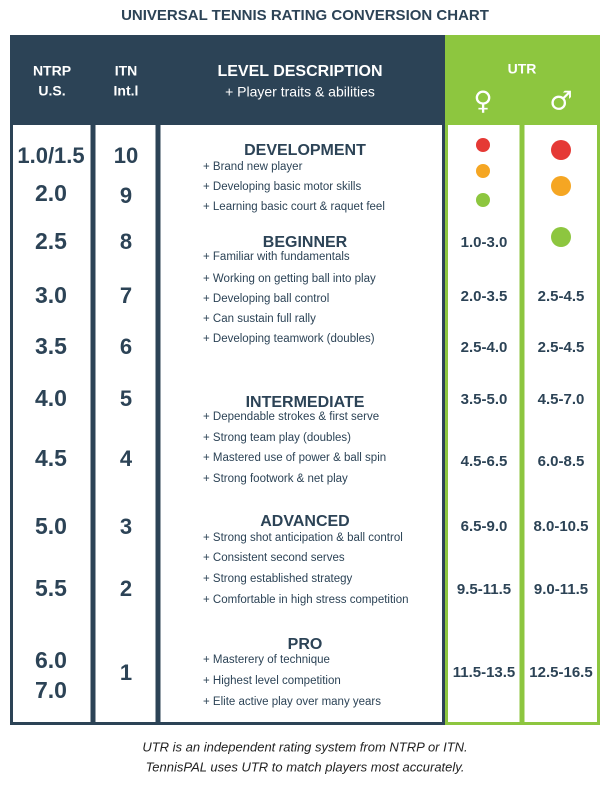 The image size is (611, 786). I want to click on header-level-sub: + Player traits & abilities, so click(300, 92).